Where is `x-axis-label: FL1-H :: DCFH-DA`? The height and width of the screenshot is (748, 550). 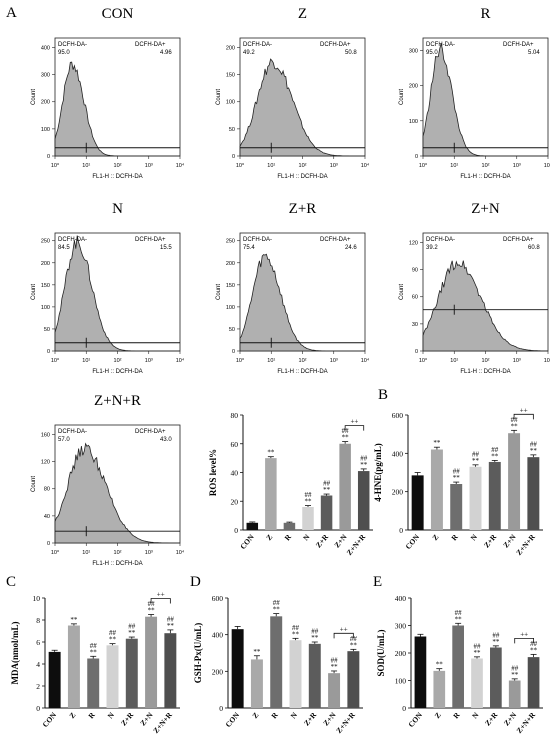
x-axis-label: FL1-H :: DCFH-DA is located at coordinates (302, 177).